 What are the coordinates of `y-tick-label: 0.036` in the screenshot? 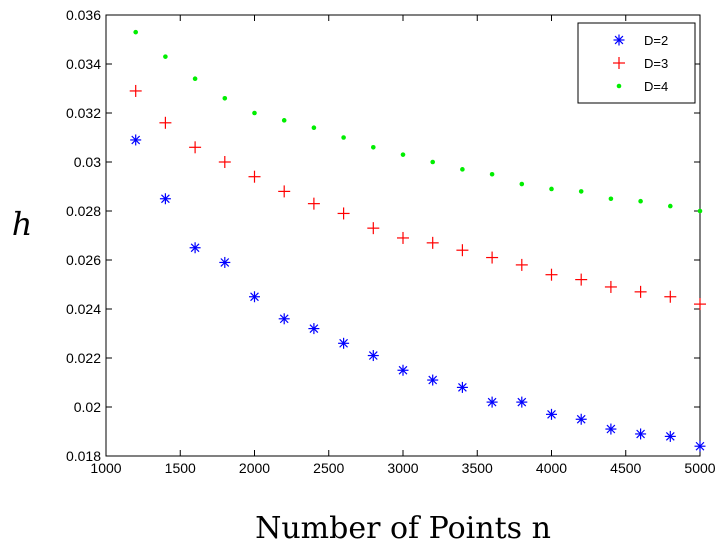 It's located at (83, 15).